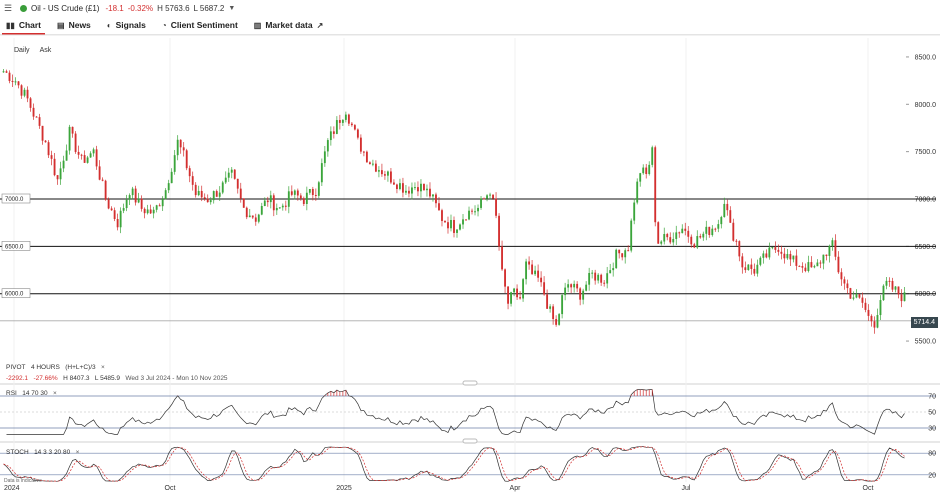 The image size is (940, 492). What do you see at coordinates (45, 50) in the screenshot?
I see `price-side-selector: Ask` at bounding box center [45, 50].